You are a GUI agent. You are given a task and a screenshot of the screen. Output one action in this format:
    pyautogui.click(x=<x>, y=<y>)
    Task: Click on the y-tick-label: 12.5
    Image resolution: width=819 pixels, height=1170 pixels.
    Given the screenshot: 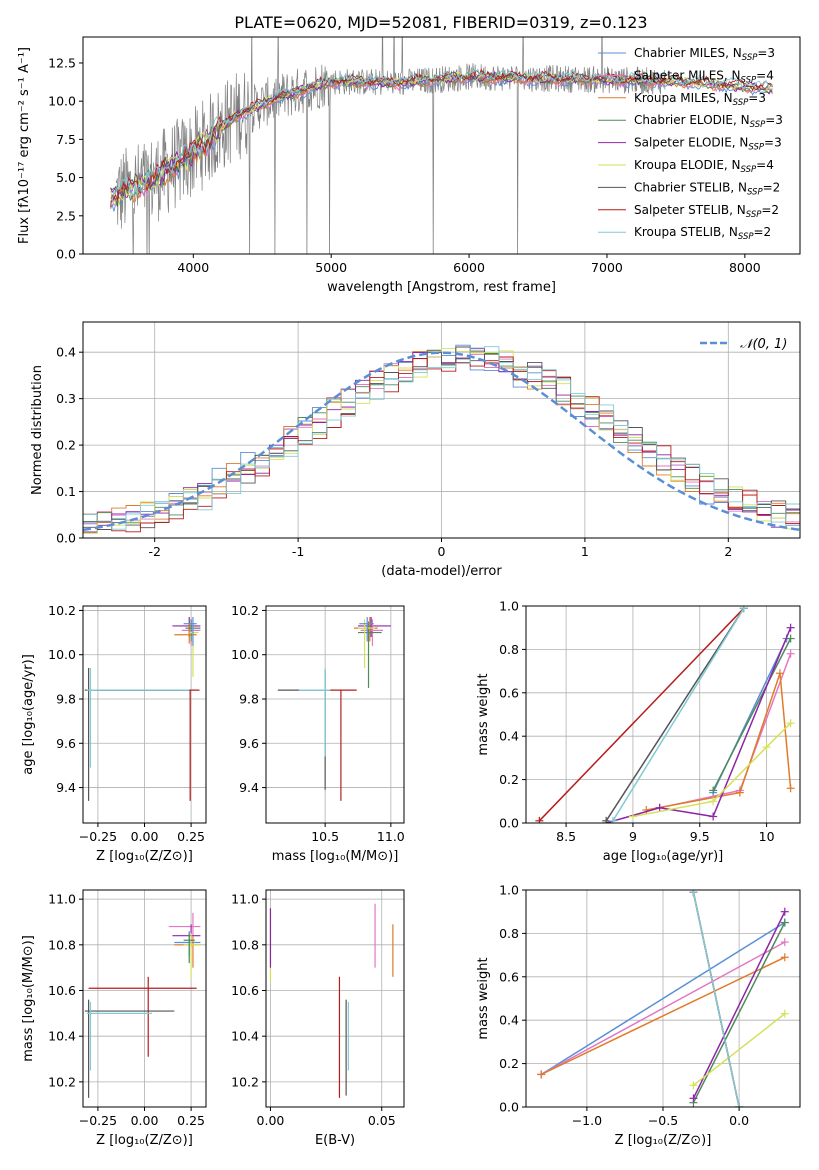 What is the action you would take?
    pyautogui.click(x=62, y=62)
    